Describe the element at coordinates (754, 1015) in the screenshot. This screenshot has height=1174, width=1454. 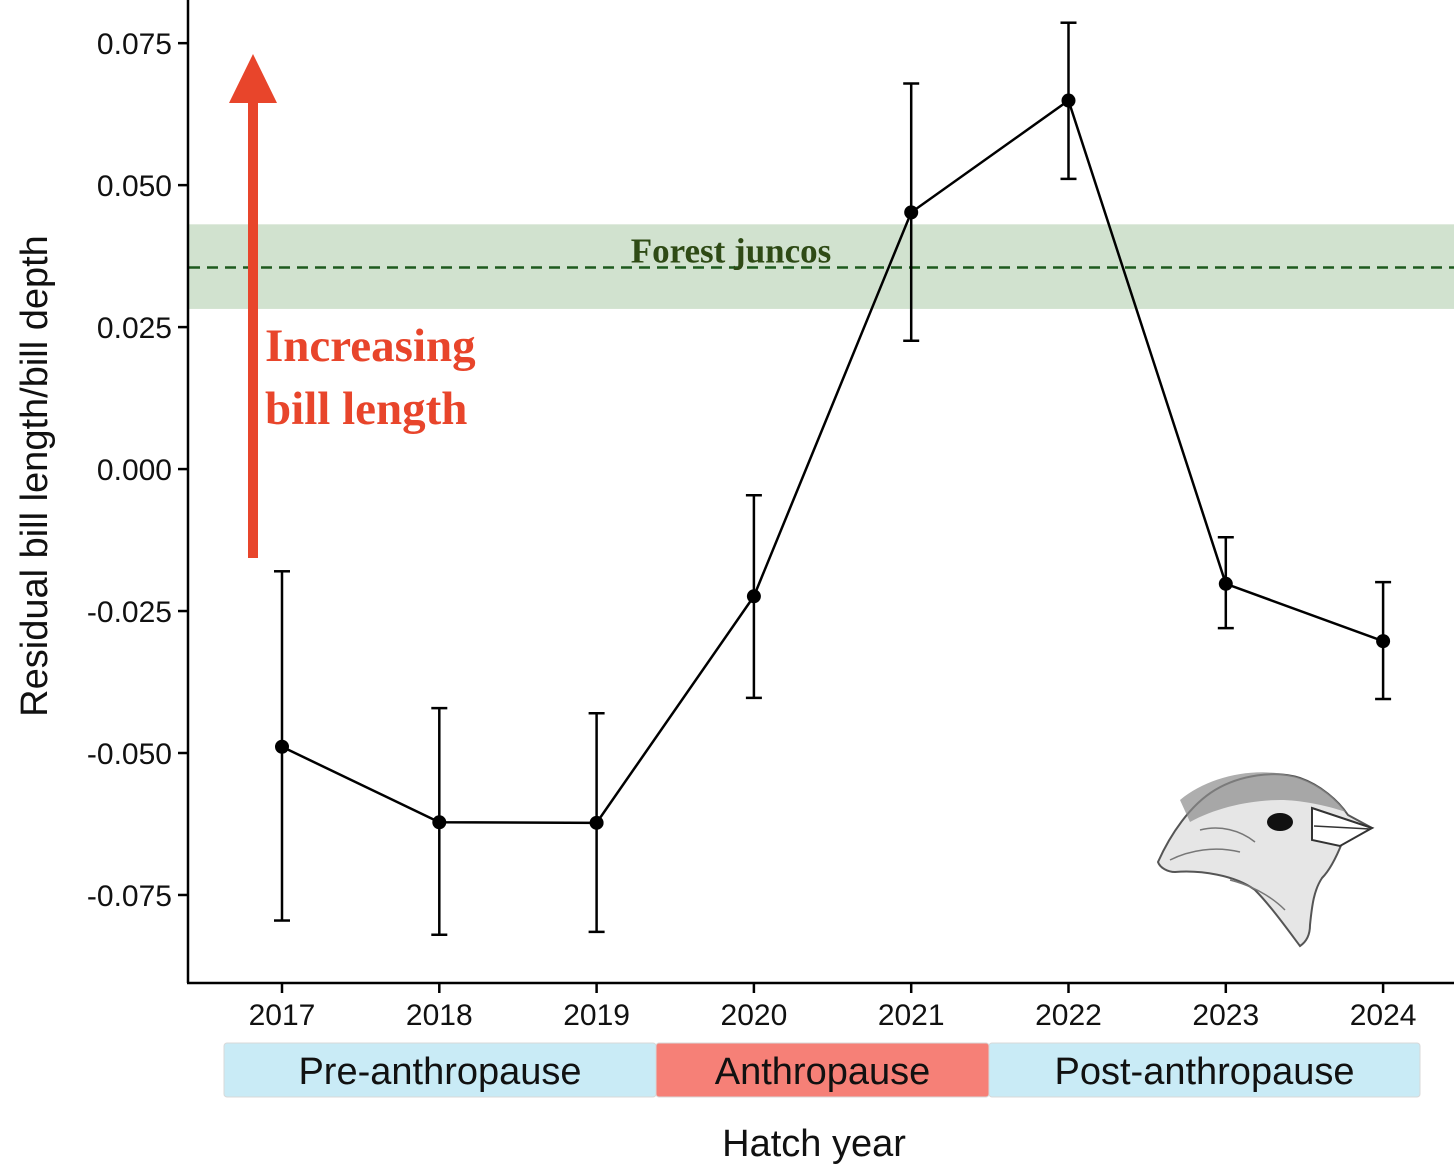
I see `x-tick-label: 2020` at that location.